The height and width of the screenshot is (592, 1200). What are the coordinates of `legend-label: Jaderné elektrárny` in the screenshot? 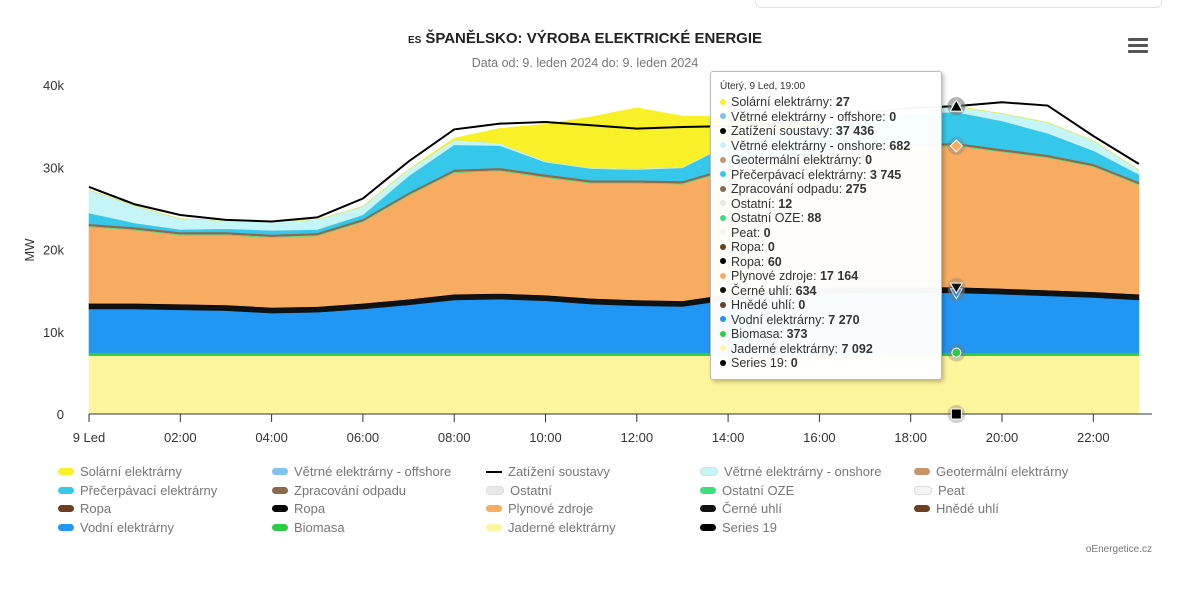 It's located at (562, 527).